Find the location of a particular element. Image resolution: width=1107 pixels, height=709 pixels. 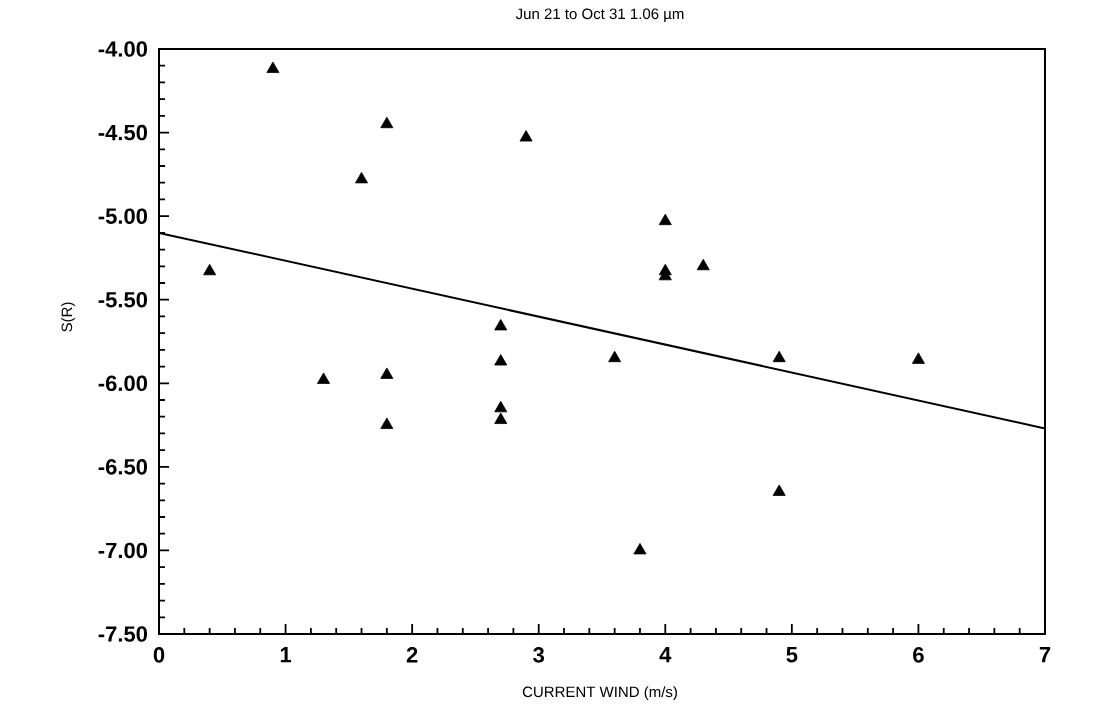

y-tick-label: -6.50 is located at coordinates (123, 467).